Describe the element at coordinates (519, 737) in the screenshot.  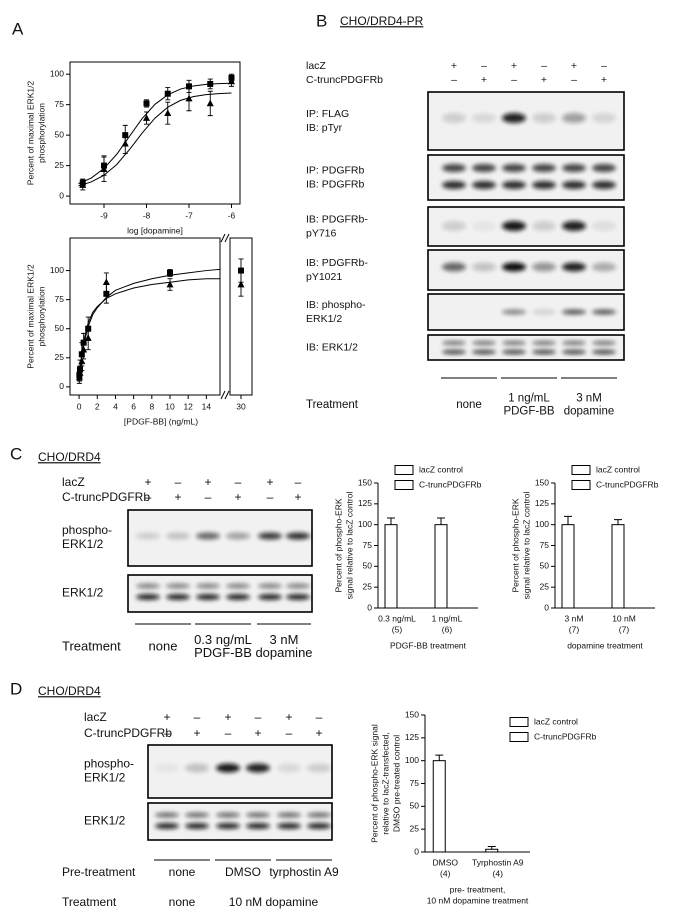
I see `legend-swatch` at that location.